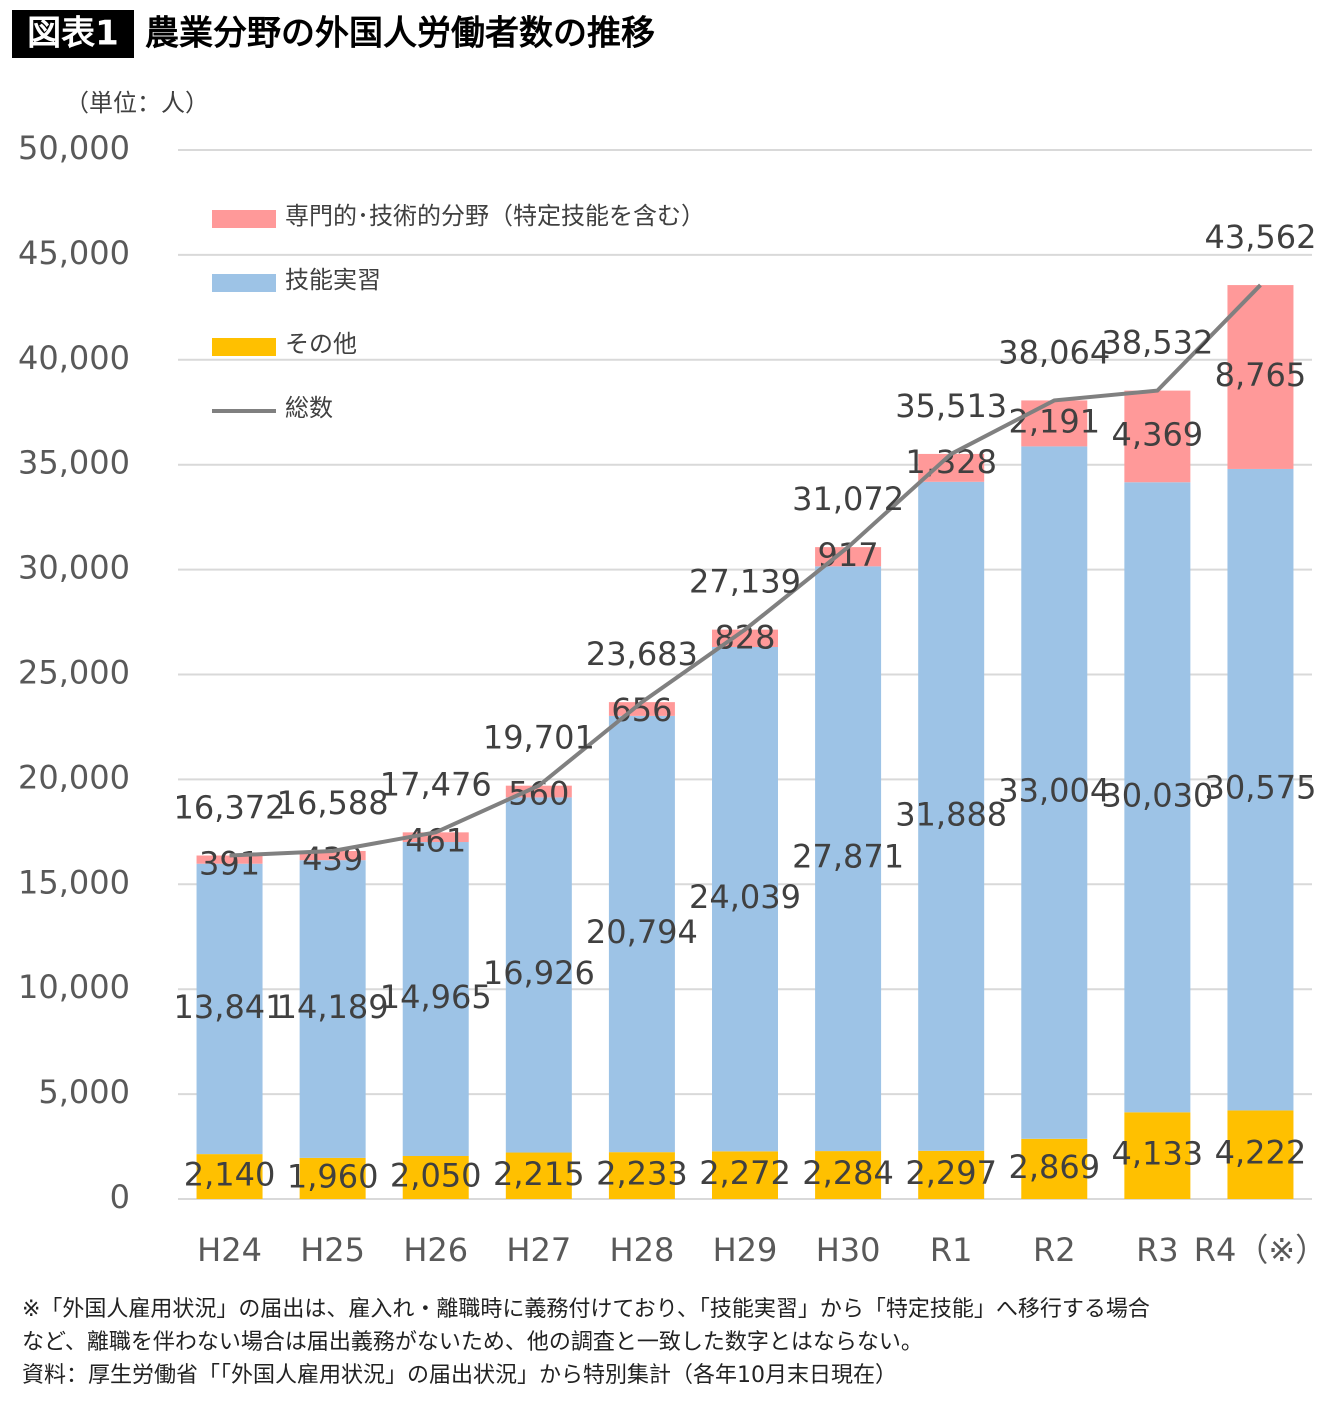 The image size is (1340, 1401). I want to click on data-label: 2,272, so click(745, 1173).